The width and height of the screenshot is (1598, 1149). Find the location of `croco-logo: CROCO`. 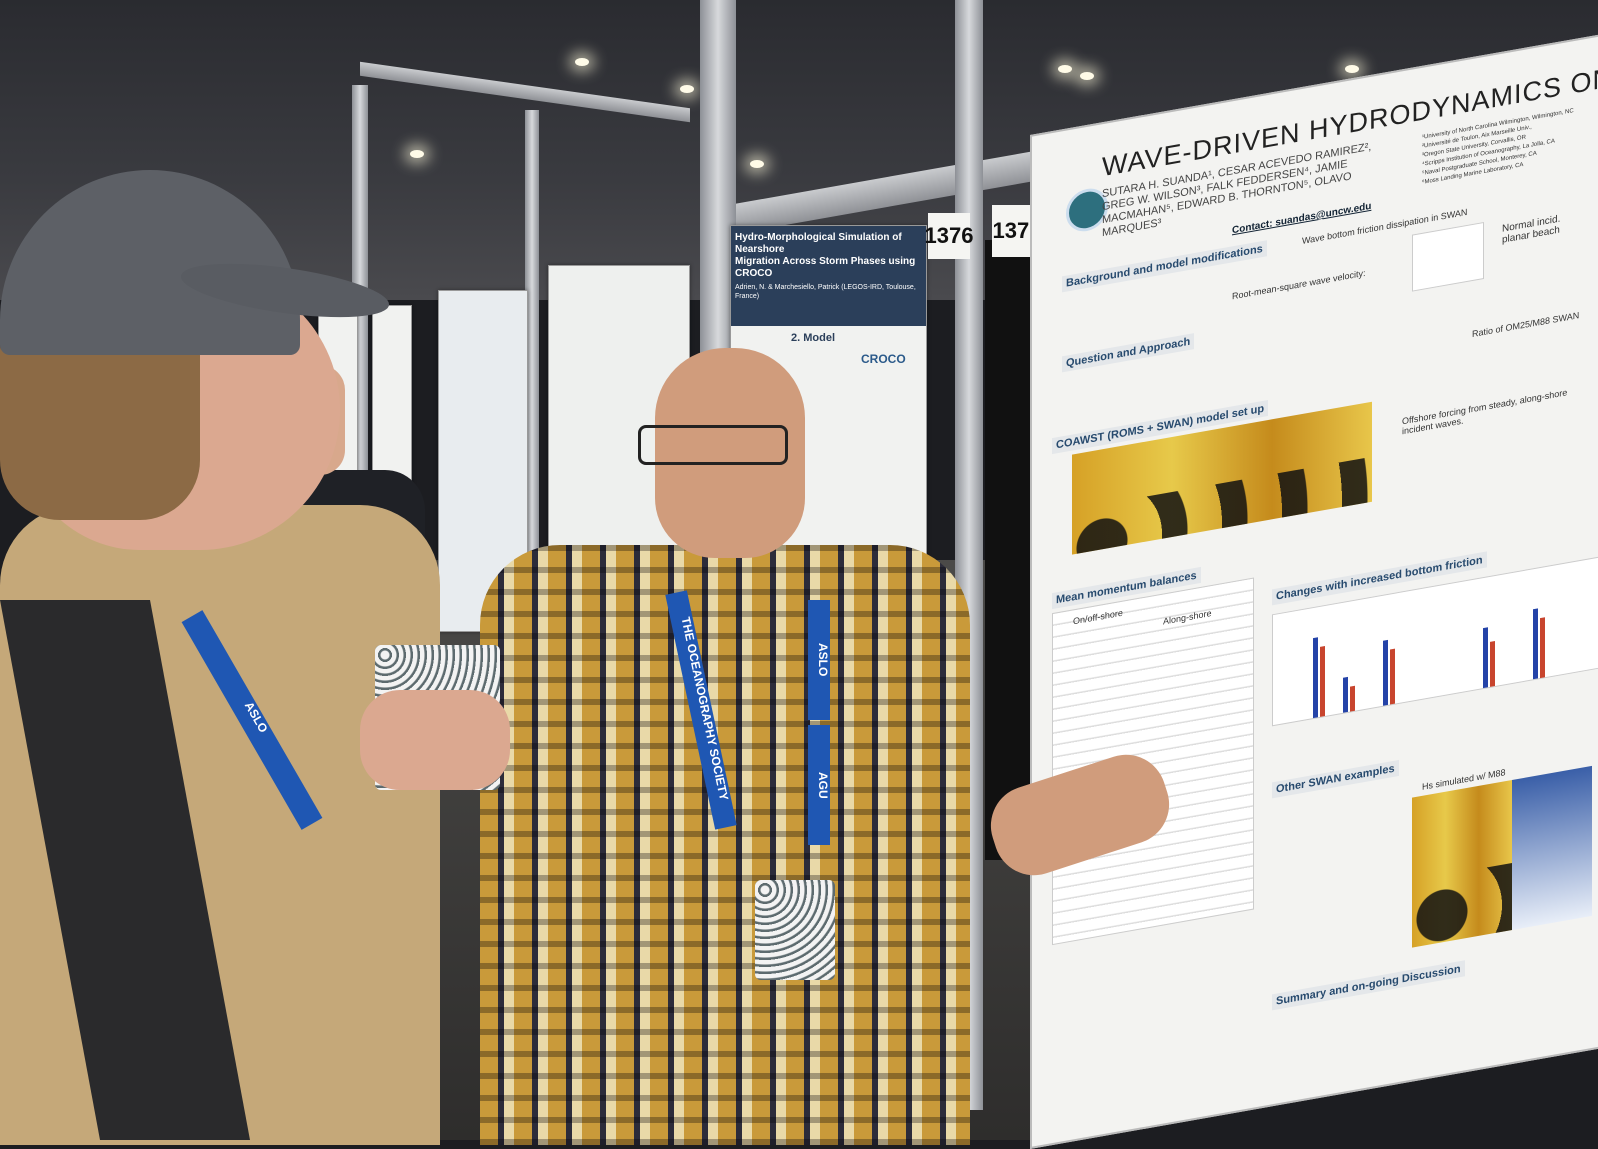

croco-logo: CROCO is located at coordinates (883, 359).